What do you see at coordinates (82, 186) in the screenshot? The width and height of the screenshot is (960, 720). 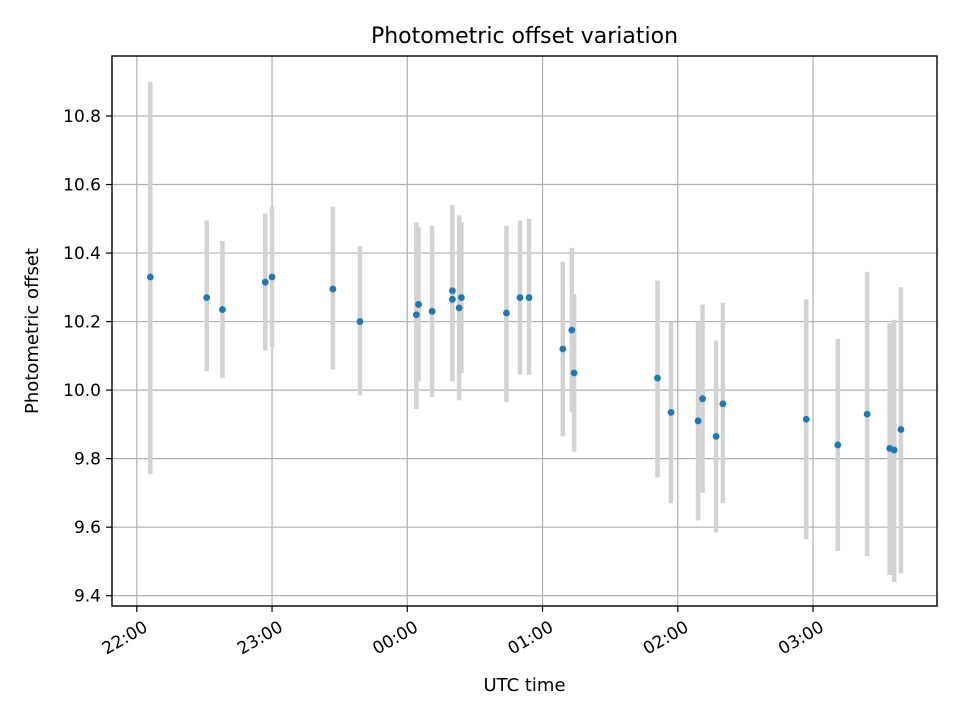 I see `y-tick-label: 10.6` at bounding box center [82, 186].